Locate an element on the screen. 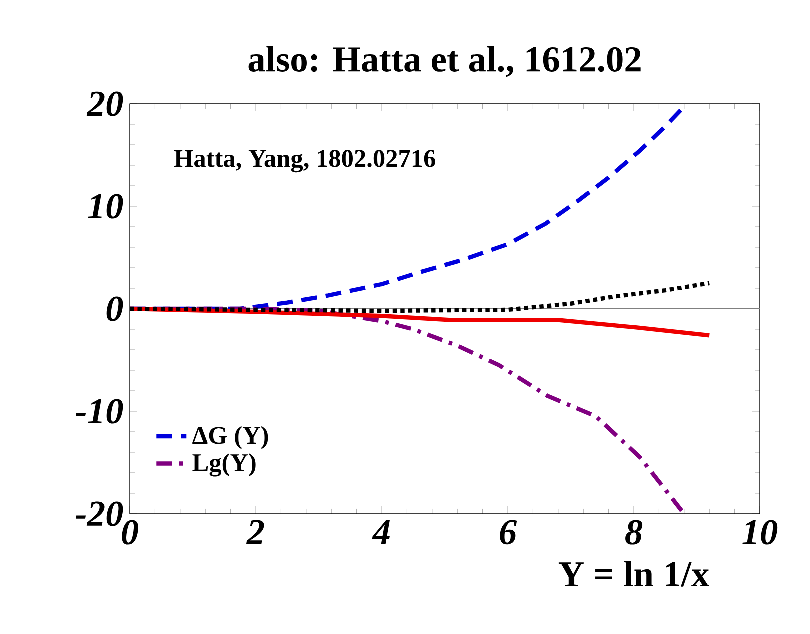 The width and height of the screenshot is (810, 634). y-tick-label: 20 is located at coordinates (105, 104).